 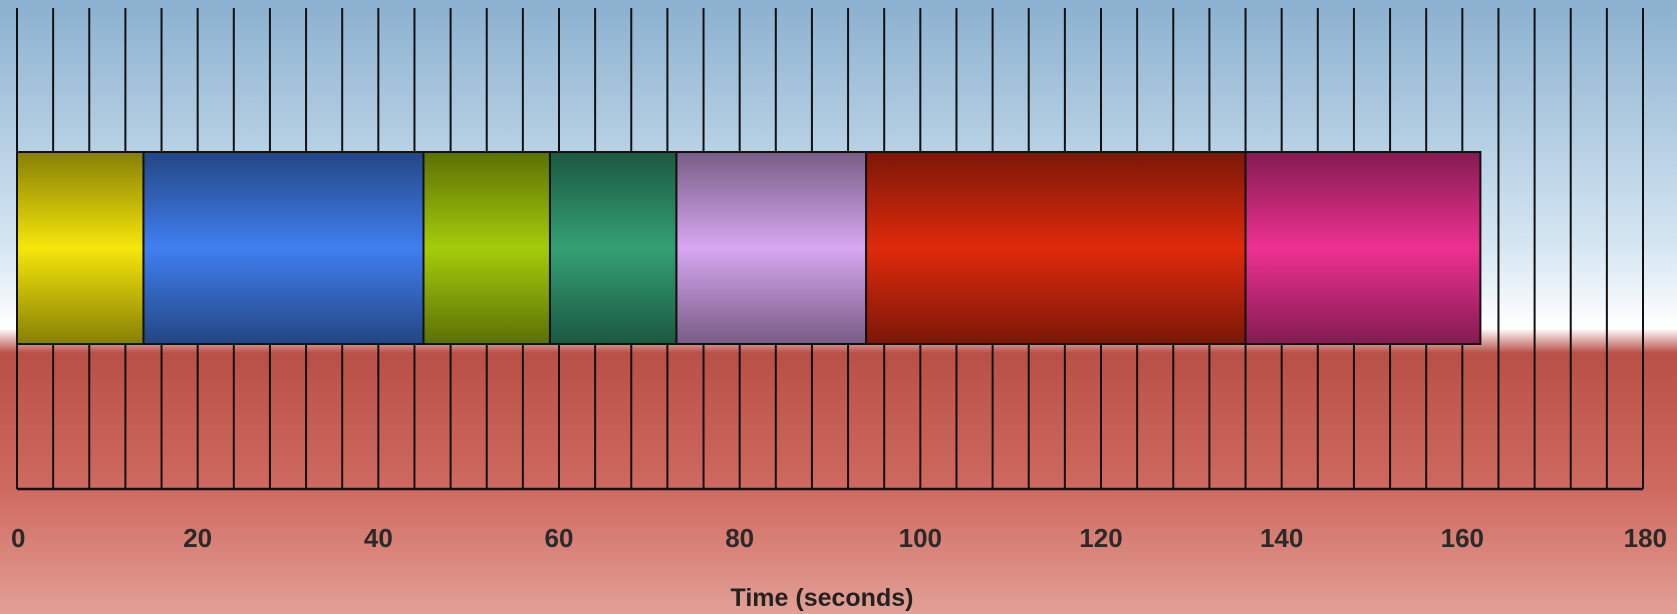 What do you see at coordinates (739, 538) in the screenshot?
I see `x-tick-label: 80` at bounding box center [739, 538].